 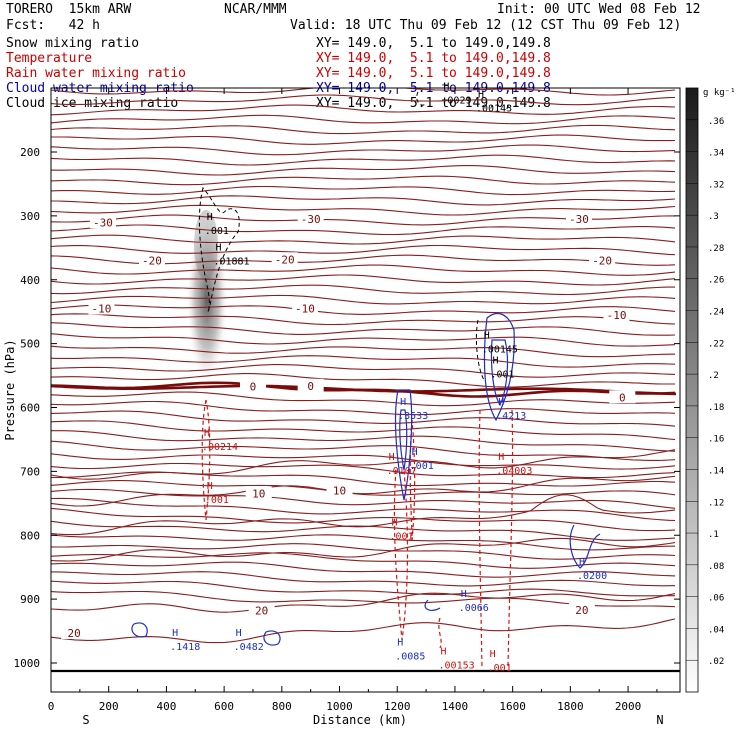 What do you see at coordinates (457, 665) in the screenshot?
I see `max-value-label: .00153` at bounding box center [457, 665].